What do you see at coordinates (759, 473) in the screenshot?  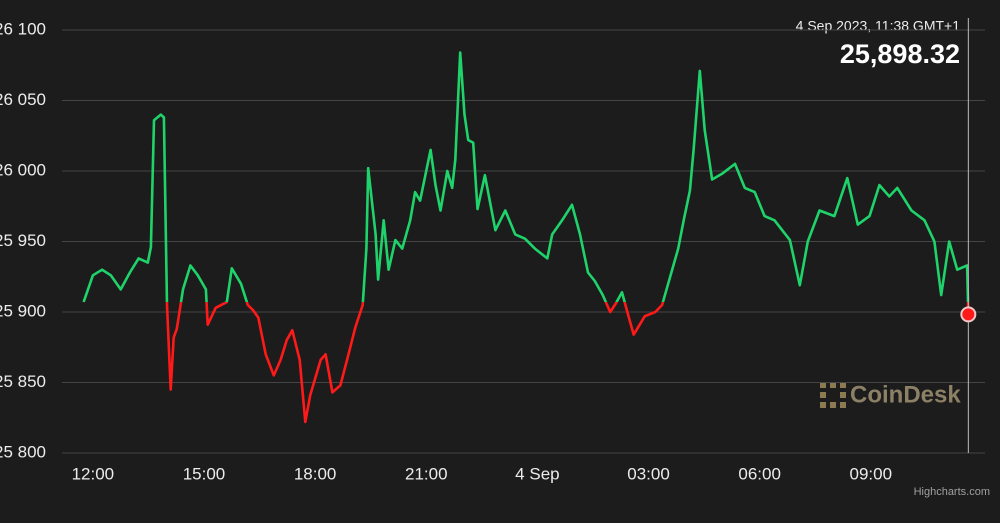 I see `x-tick-label: 06:00` at bounding box center [759, 473].